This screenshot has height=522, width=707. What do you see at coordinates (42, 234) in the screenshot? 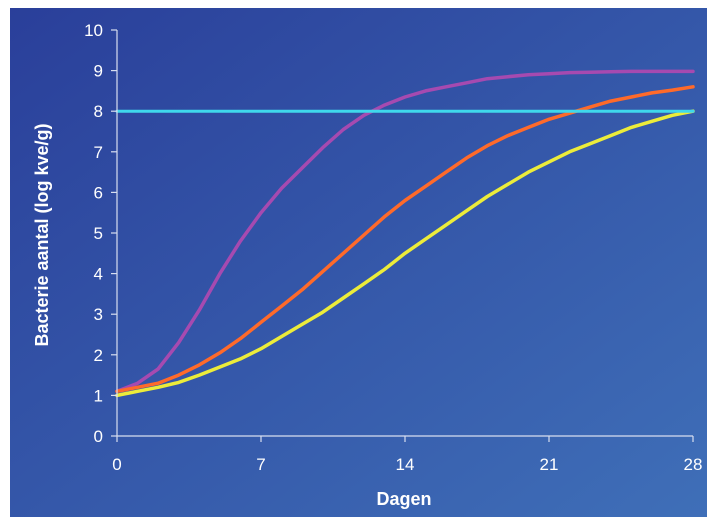
I see `y-axis-title: Bacterie aantal (log kve/g)` at bounding box center [42, 234].